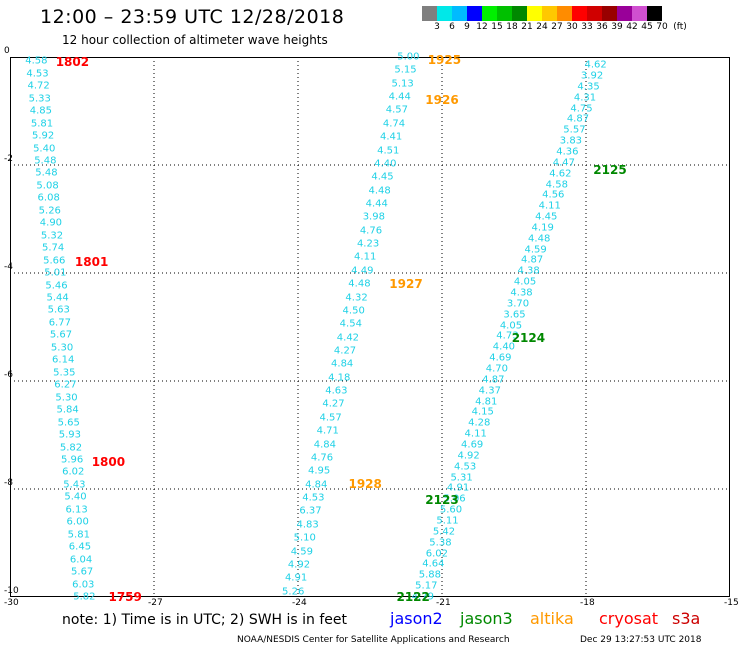  Describe the element at coordinates (8, 267) in the screenshot. I see `y-tick-label: -4` at that location.